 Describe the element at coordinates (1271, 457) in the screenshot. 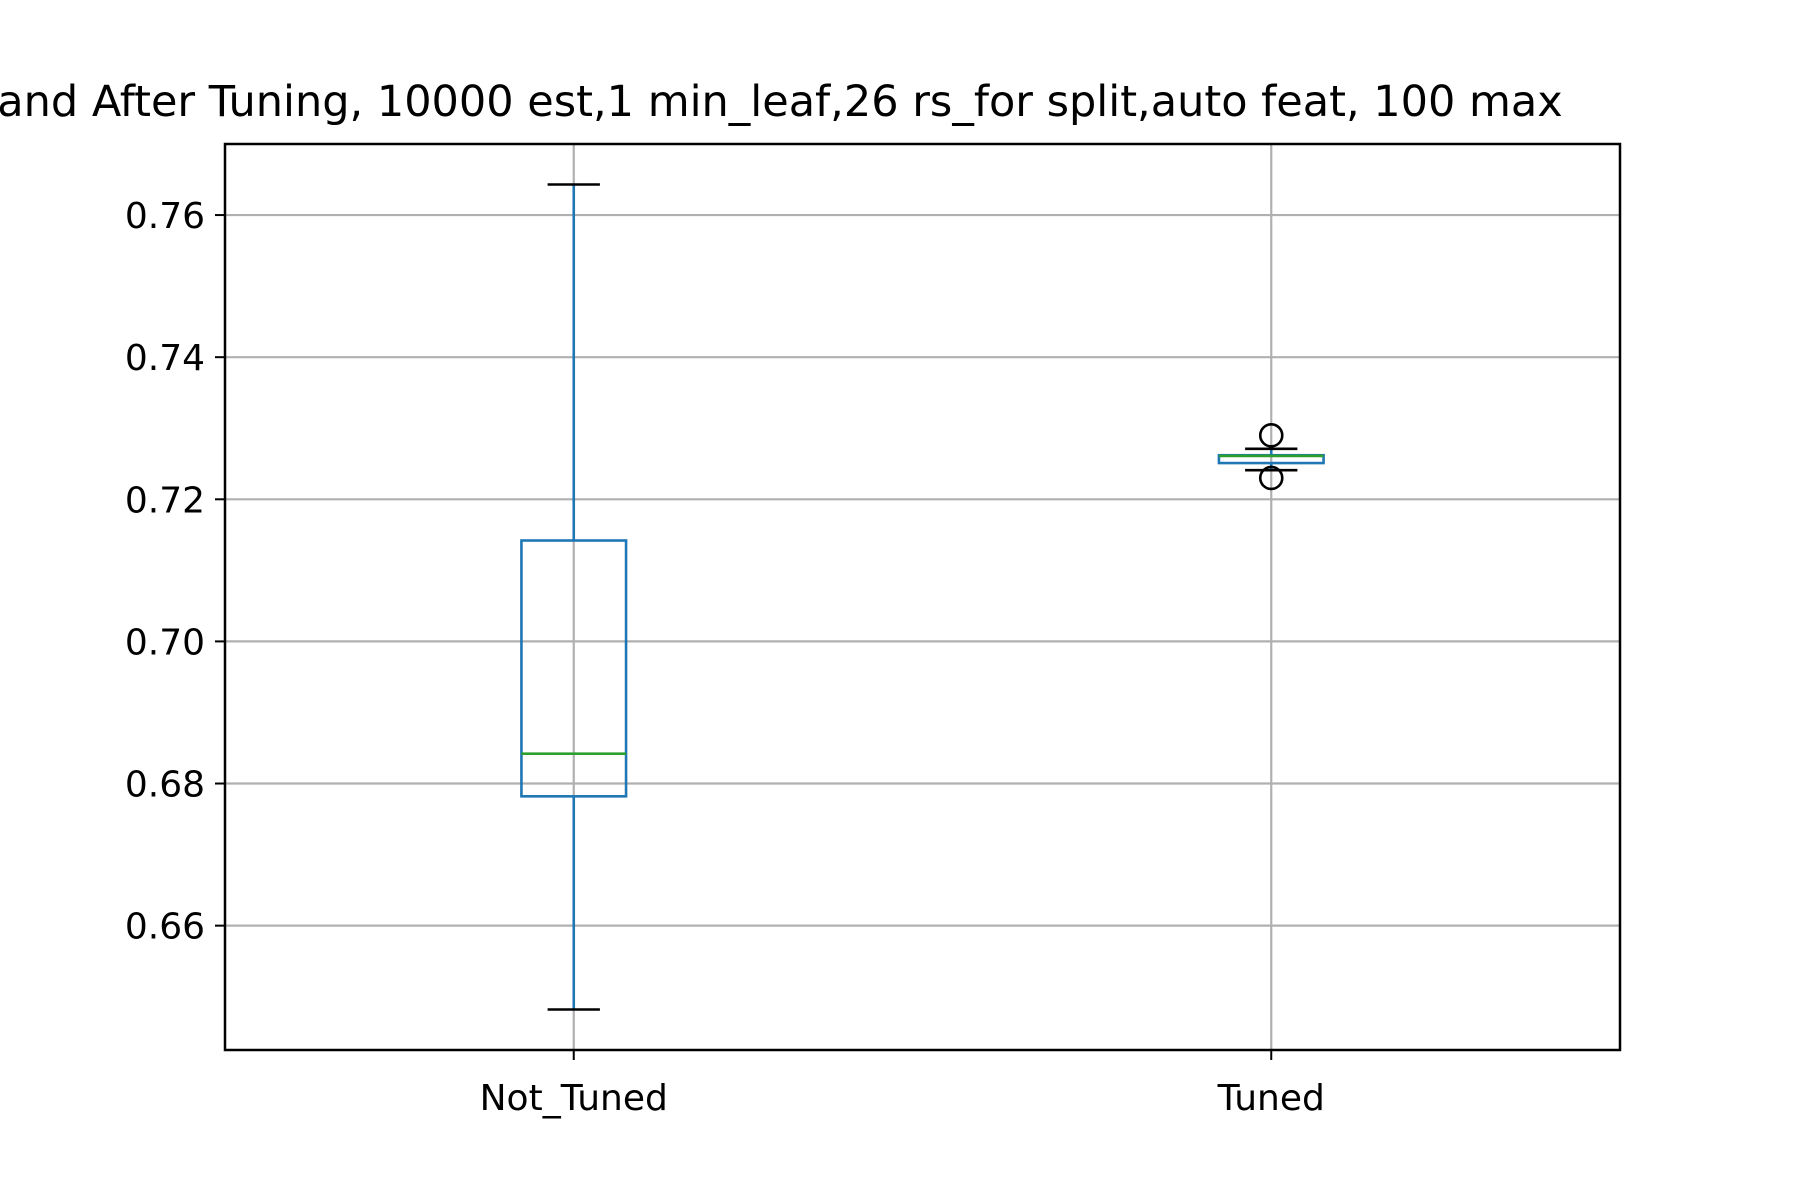

I see `box-tuned` at that location.